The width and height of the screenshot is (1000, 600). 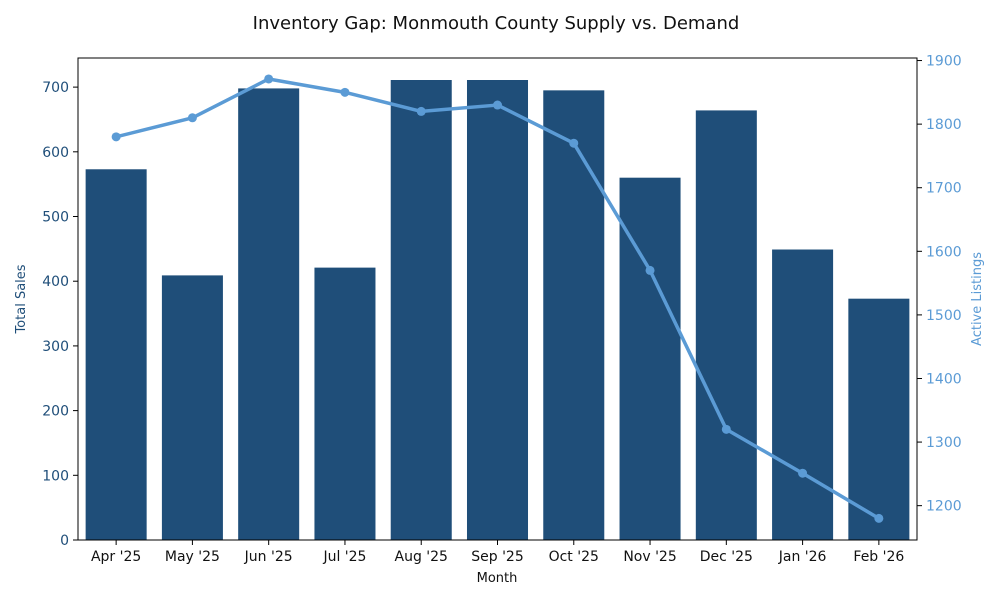 What do you see at coordinates (421, 557) in the screenshot?
I see `x-tick-label-4: Aug '25` at bounding box center [421, 557].